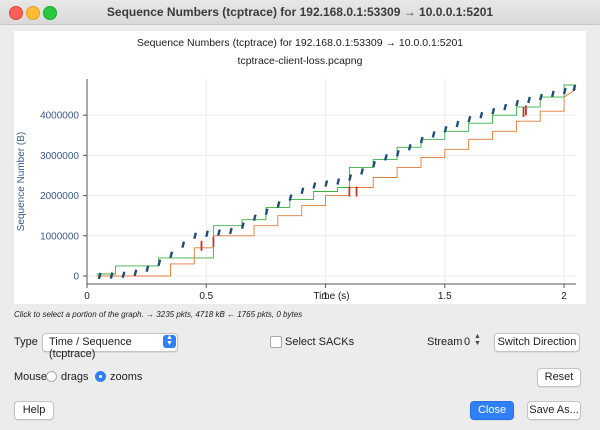 The height and width of the screenshot is (430, 600). Describe the element at coordinates (126, 377) in the screenshot. I see `zooms-label: zooms` at that location.